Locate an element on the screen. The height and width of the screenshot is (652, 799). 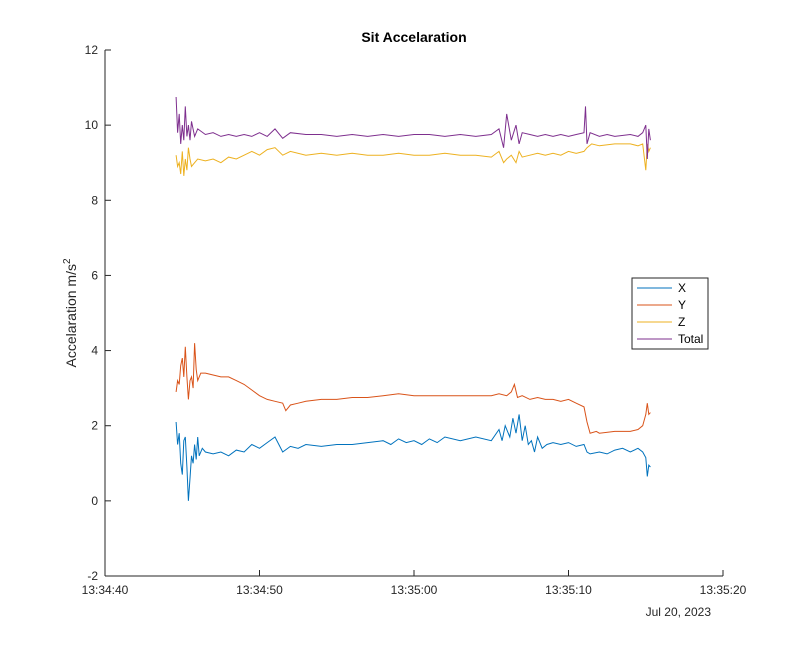
y-tick-label: 6 is located at coordinates (94, 275).